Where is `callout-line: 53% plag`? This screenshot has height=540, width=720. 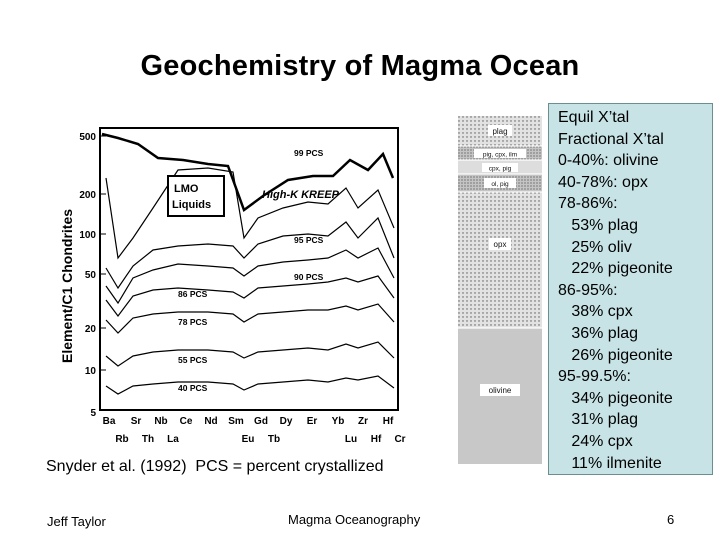
callout-line: 53% plag is located at coordinates (598, 225).